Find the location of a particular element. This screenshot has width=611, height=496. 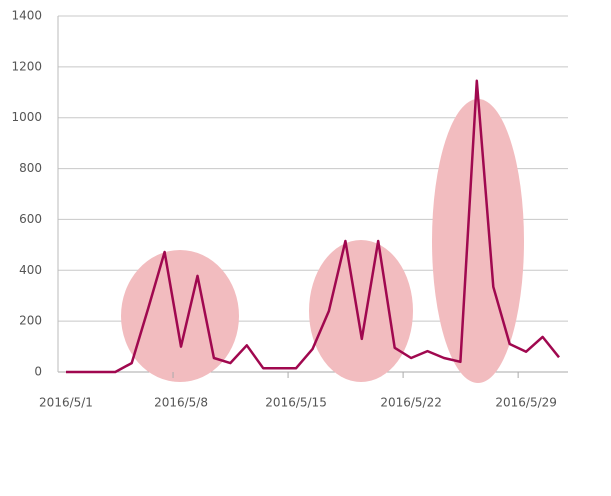

x-tick-label: 2016/5/1 is located at coordinates (66, 403).